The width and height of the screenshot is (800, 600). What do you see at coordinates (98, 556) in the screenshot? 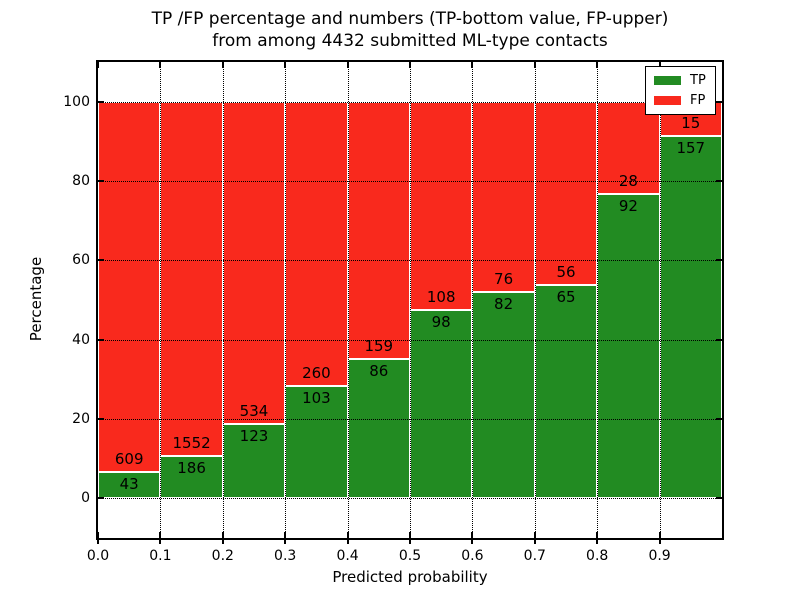
I see `x-tick-label-0: 0.0` at bounding box center [98, 556].